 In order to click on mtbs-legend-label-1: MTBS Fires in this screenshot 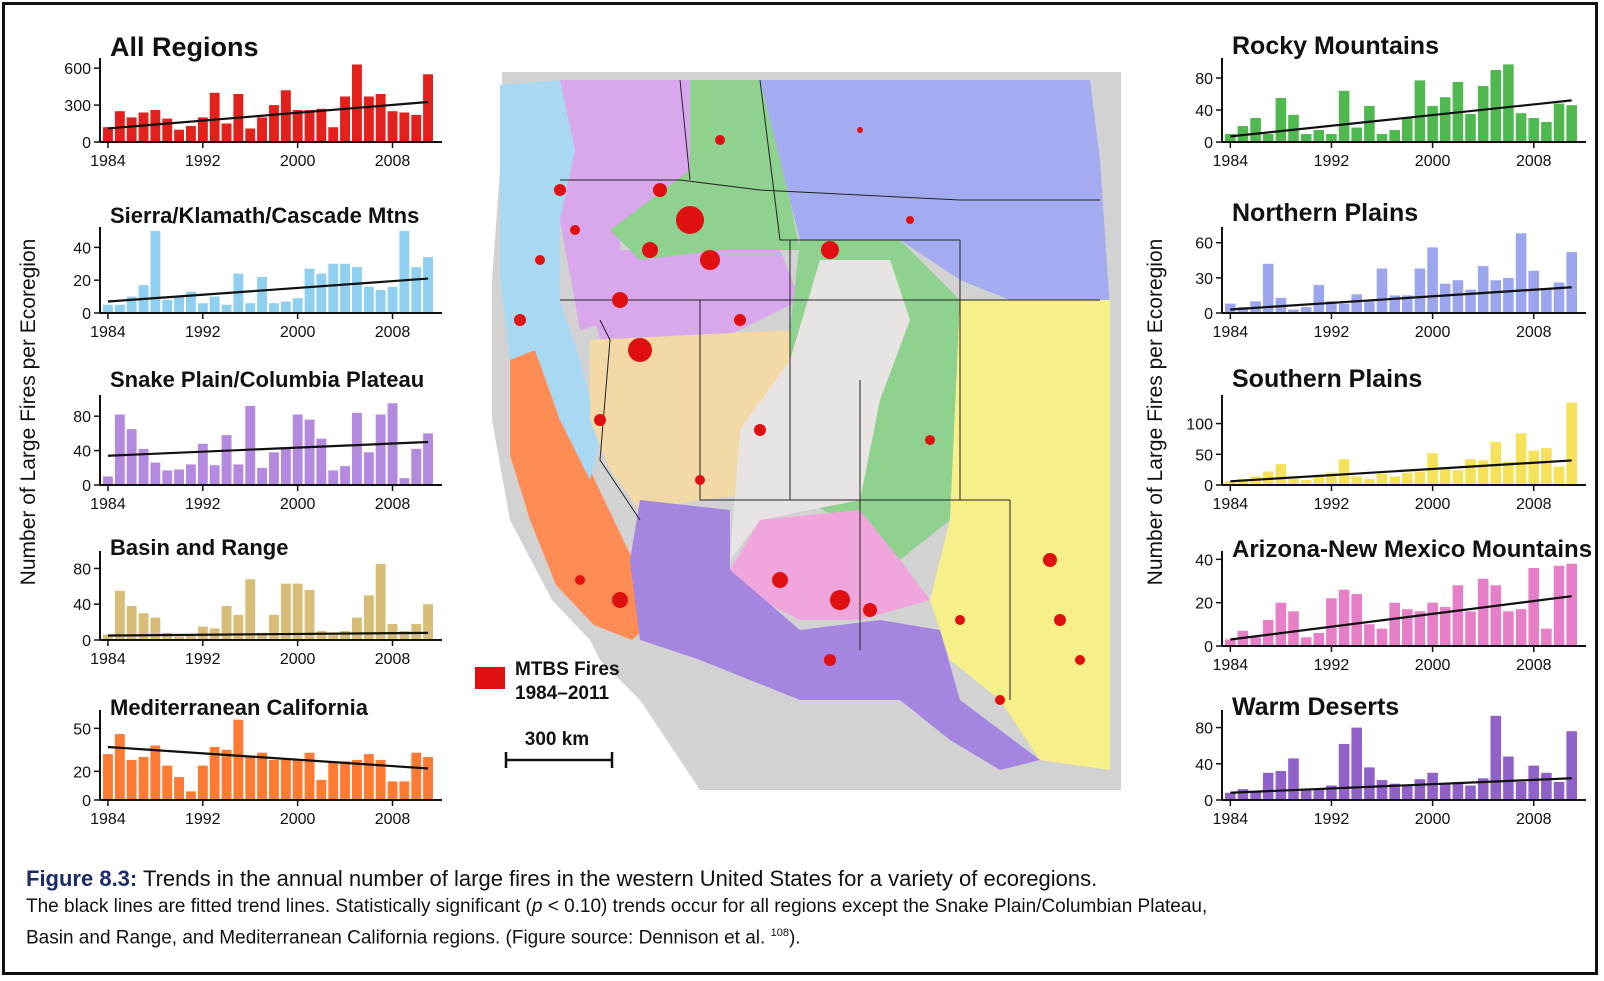, I will do `click(567, 669)`.